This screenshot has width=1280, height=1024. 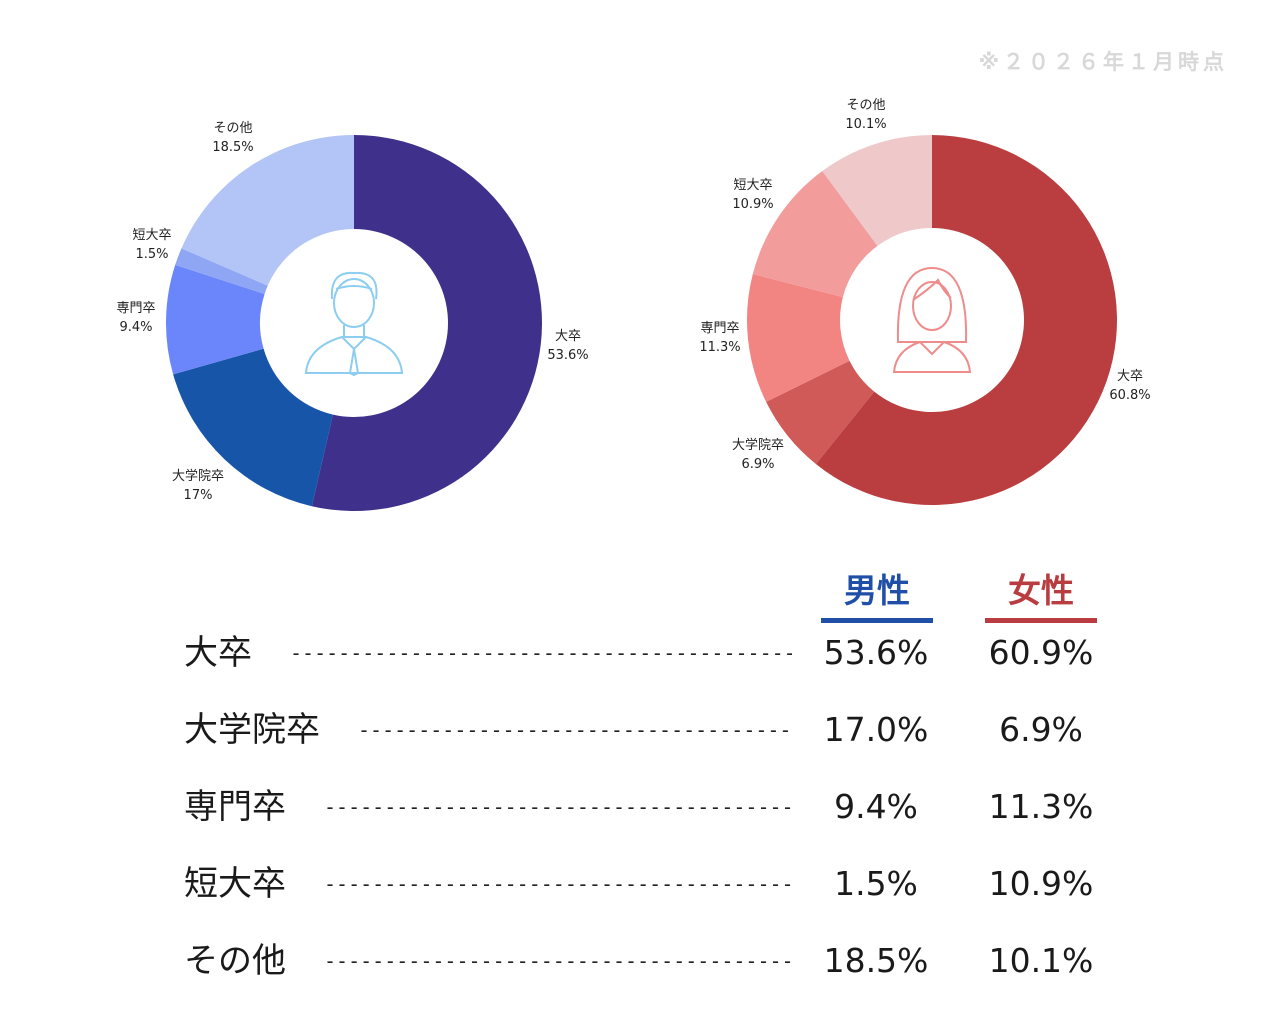 What do you see at coordinates (876, 729) in the screenshot?
I see `male-value: 17.0%` at bounding box center [876, 729].